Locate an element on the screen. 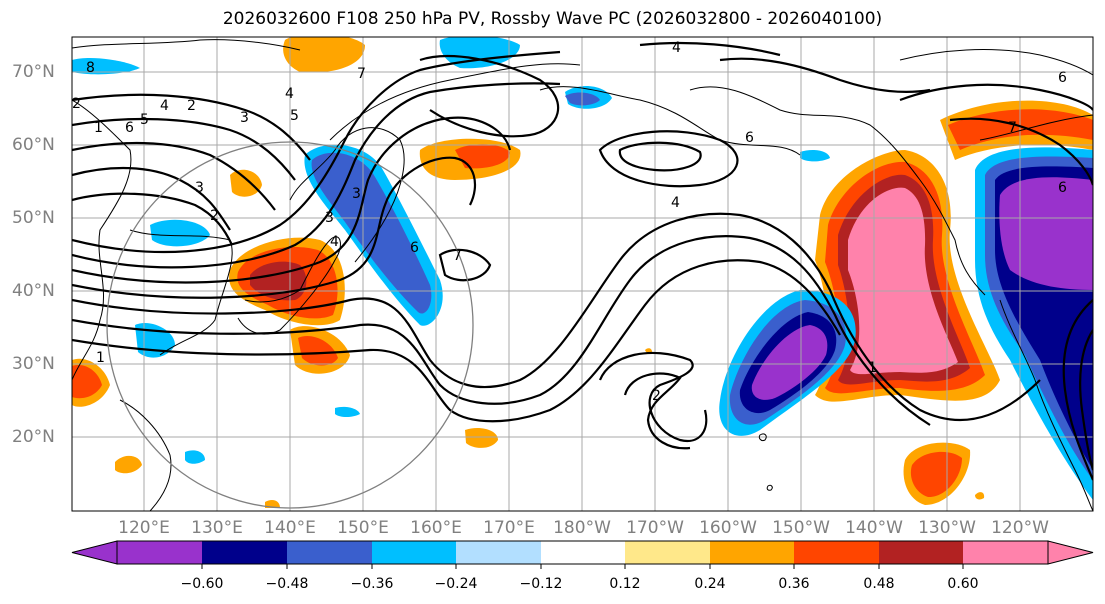  lat-label-30n: 30°N is located at coordinates (33, 364).